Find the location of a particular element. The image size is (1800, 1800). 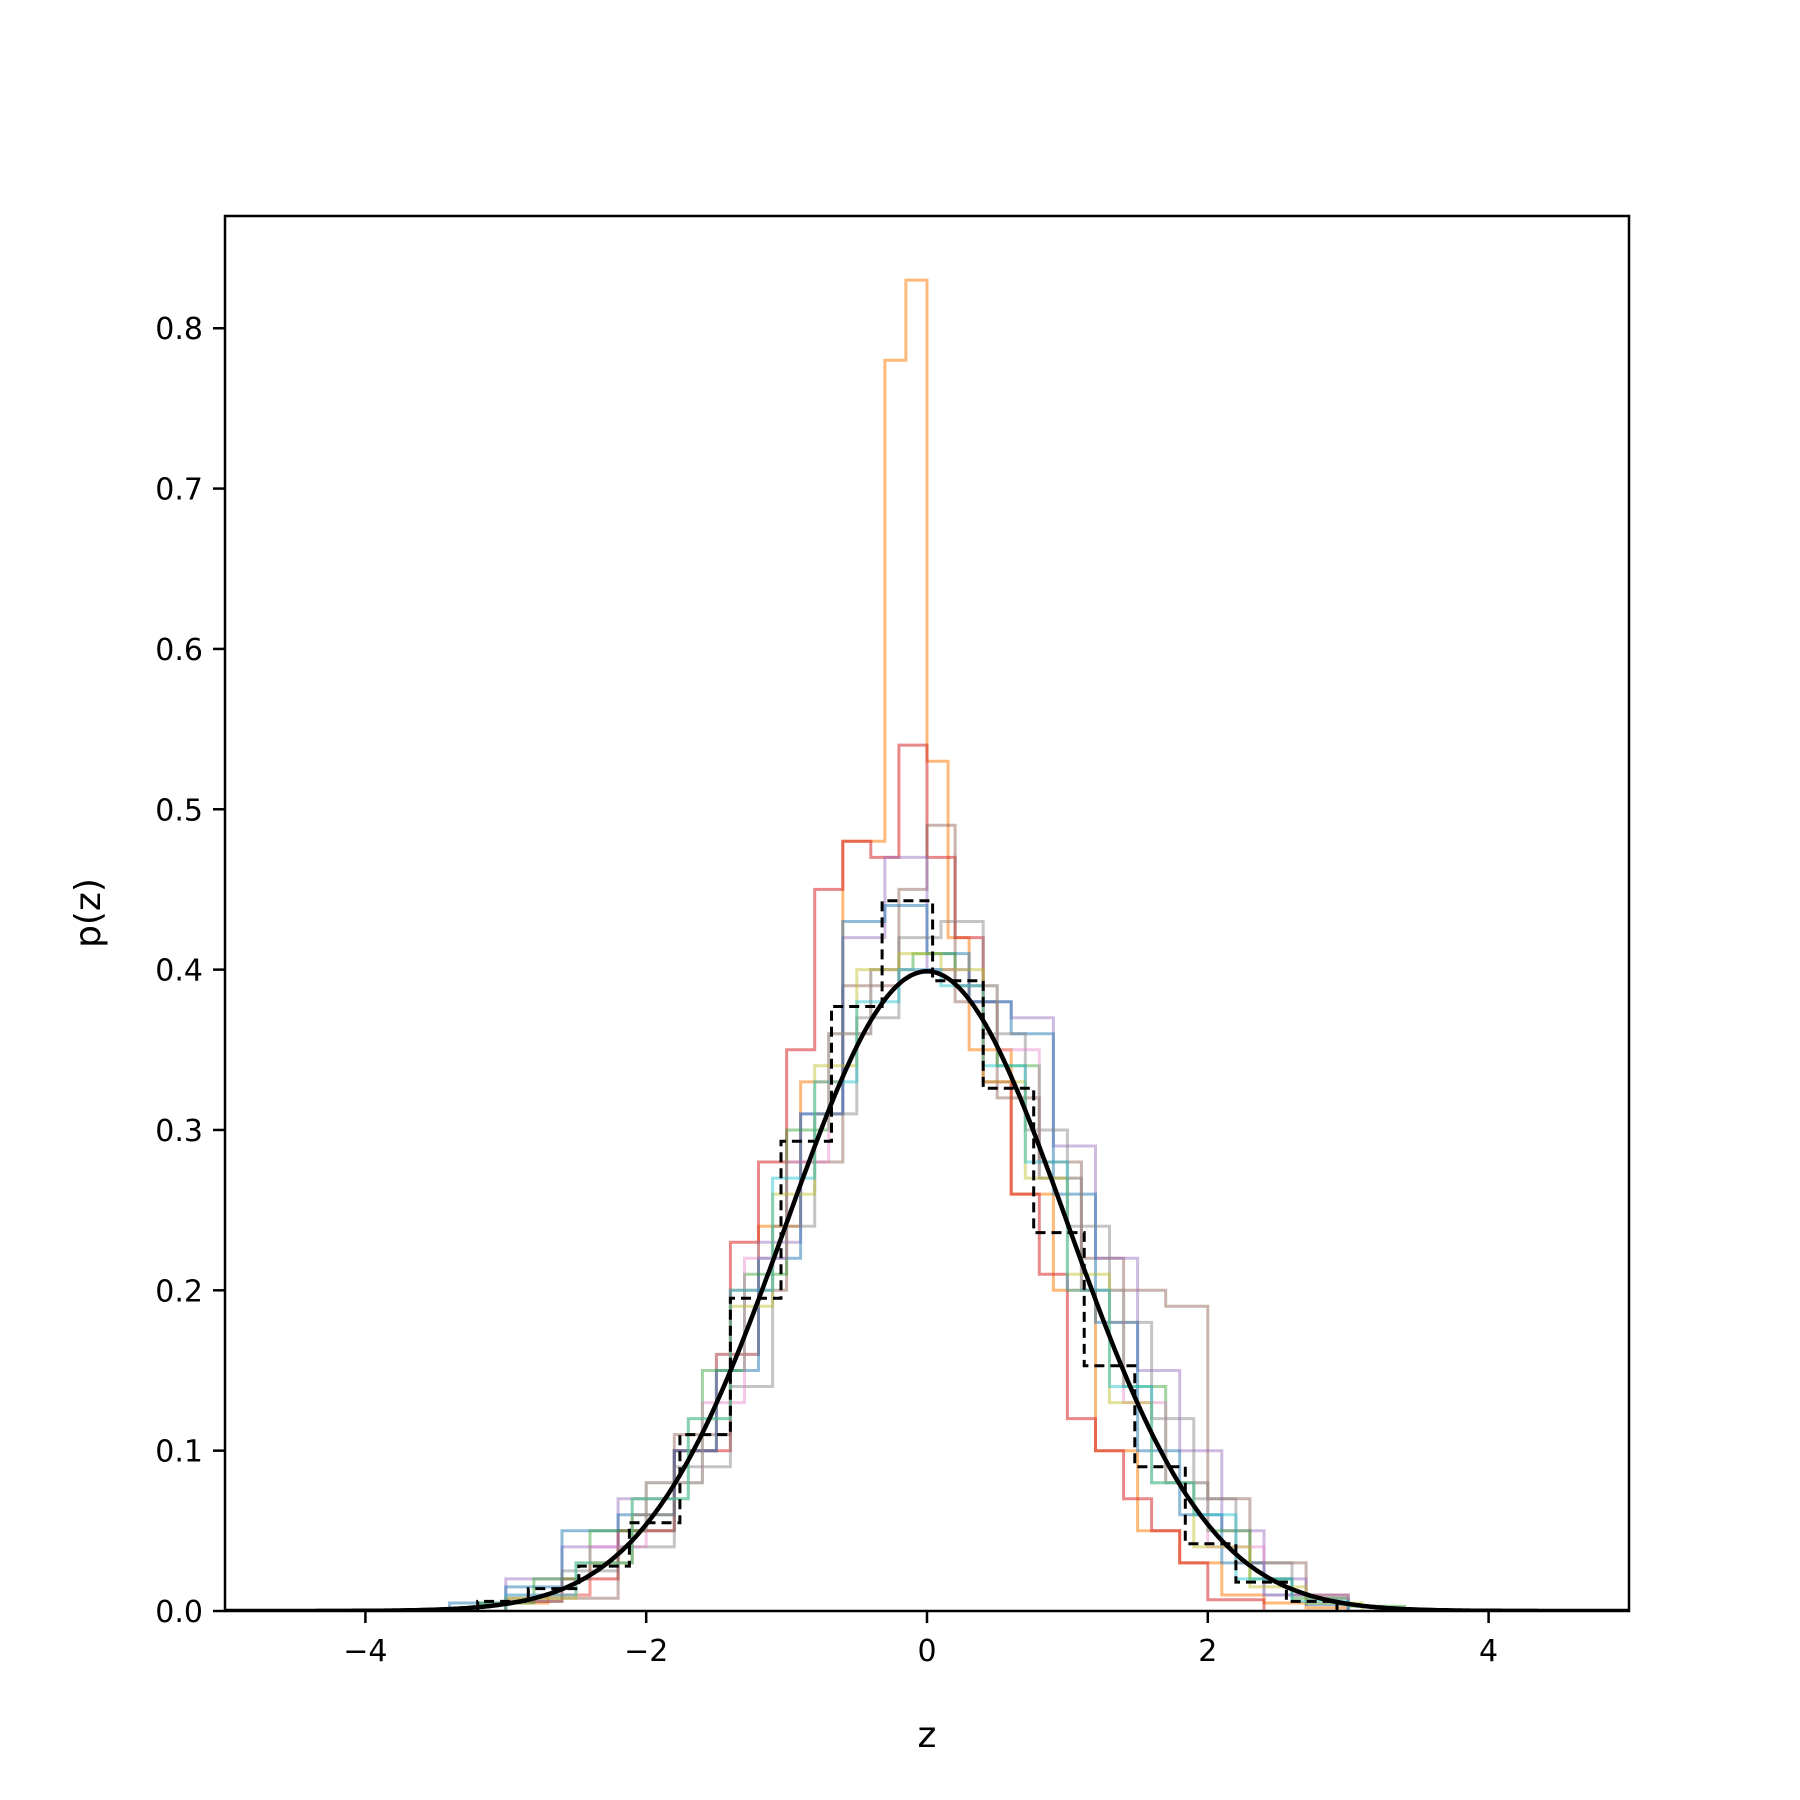

x-tick-label: 0 is located at coordinates (926, 1651).